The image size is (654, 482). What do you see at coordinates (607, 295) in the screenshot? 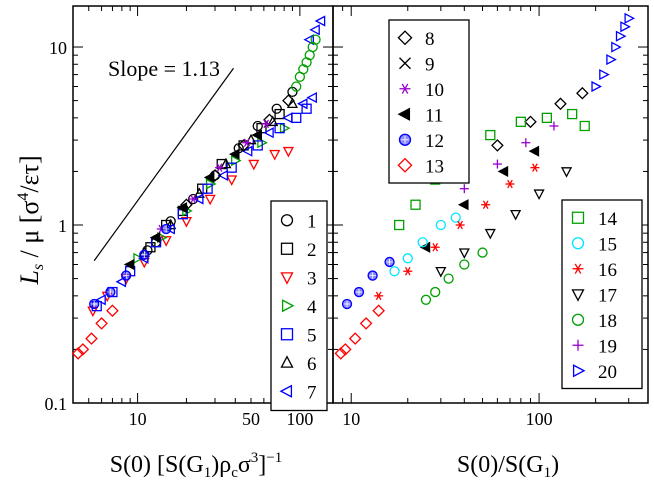
I see `legend-label-17: 17` at bounding box center [607, 295].